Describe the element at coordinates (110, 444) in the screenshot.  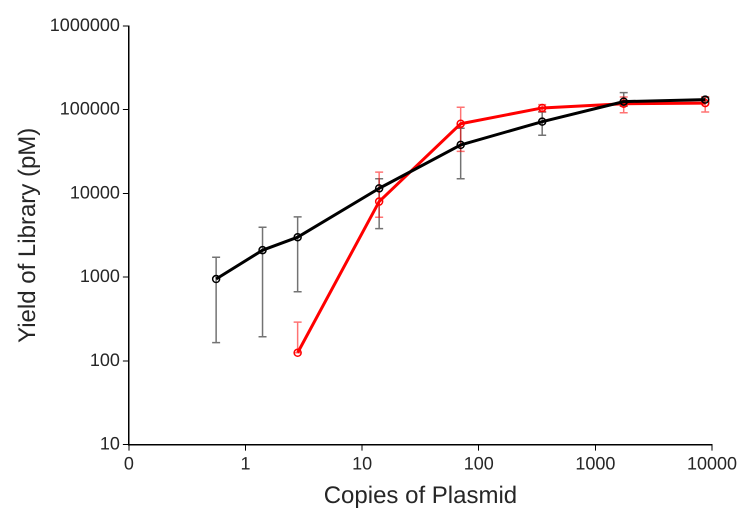
I see `y-tick-label: 10` at that location.